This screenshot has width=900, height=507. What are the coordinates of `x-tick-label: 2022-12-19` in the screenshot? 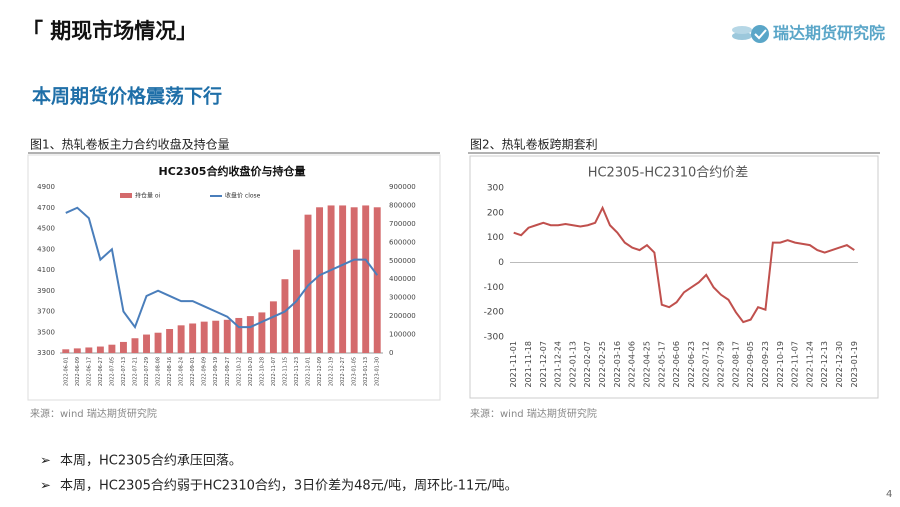 It's located at (332, 371).